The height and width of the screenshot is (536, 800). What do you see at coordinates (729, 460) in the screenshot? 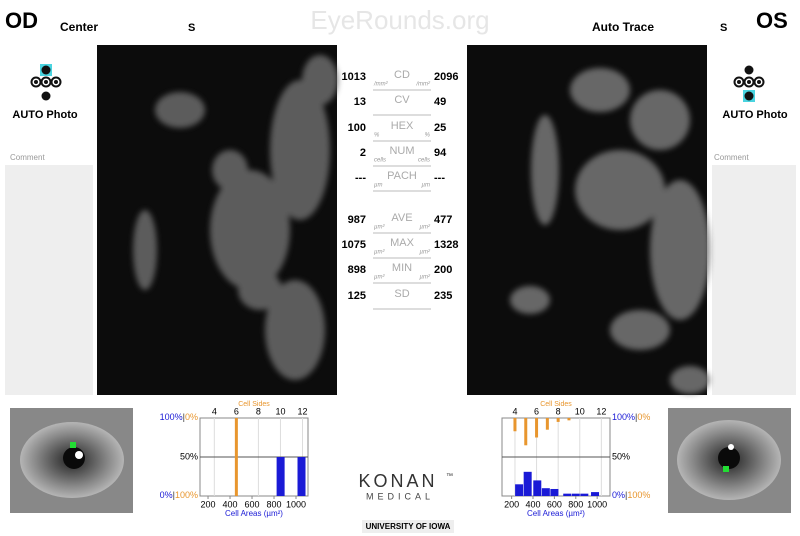
I see `eye-thumb-right` at bounding box center [729, 460].